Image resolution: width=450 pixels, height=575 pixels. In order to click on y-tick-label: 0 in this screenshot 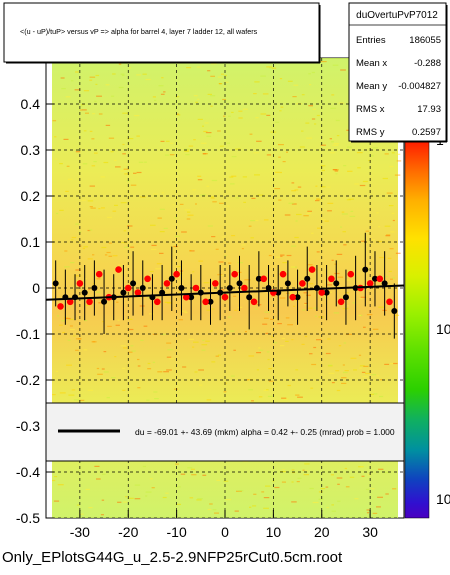, I will do `click(36, 288)`.